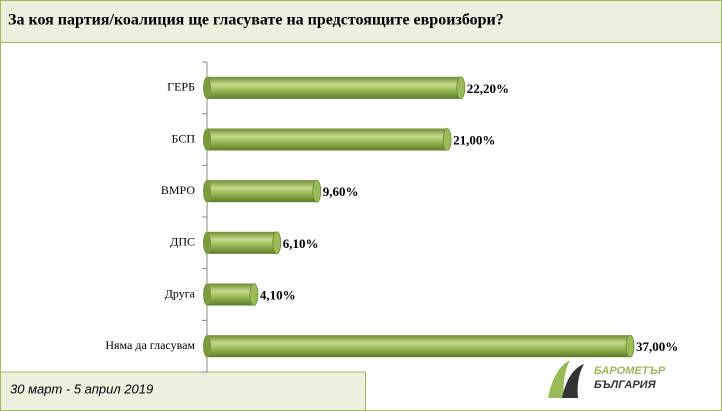 Image resolution: width=722 pixels, height=411 pixels. I want to click on footnote: 30 март - 5 април 2019, so click(81, 388).